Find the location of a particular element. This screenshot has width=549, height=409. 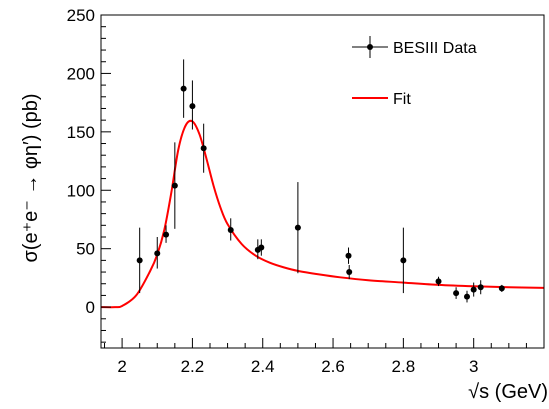

legend: BESIII Data Fit is located at coordinates (414, 72).